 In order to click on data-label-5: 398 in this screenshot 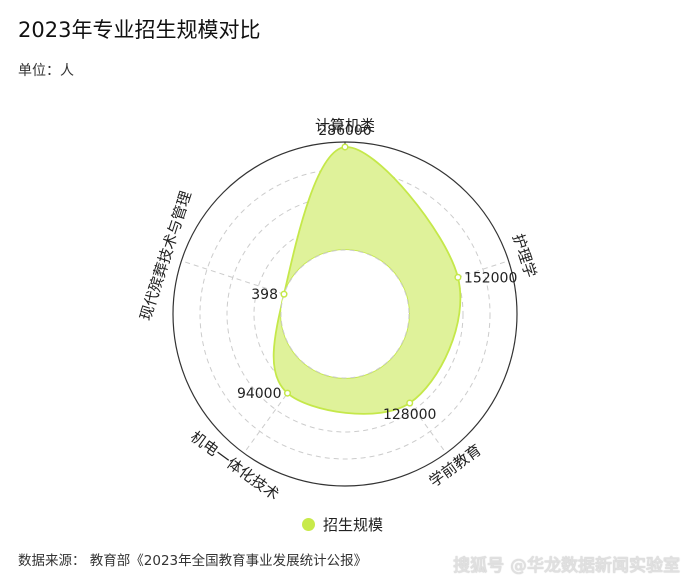, I will do `click(264, 295)`.